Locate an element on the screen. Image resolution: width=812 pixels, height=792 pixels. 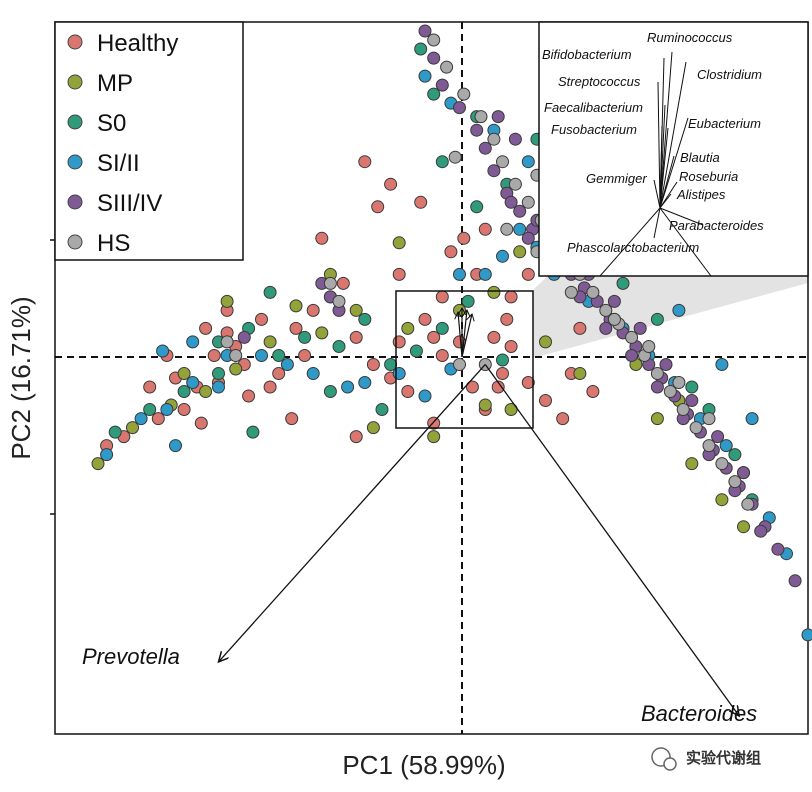
legend-label-si-ii: SI/II is located at coordinates (118, 163).